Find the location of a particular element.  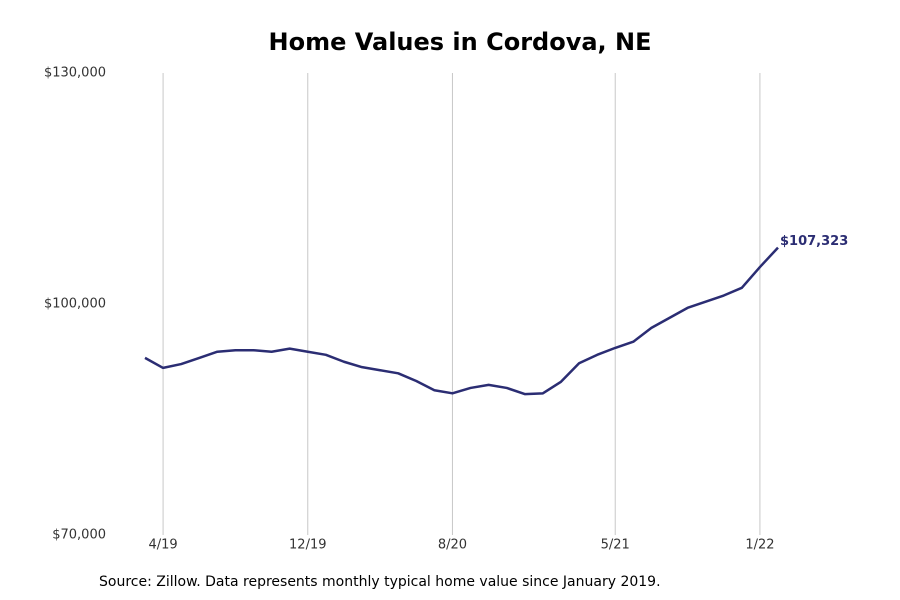

x-tick-label: 1/22 is located at coordinates (759, 545).